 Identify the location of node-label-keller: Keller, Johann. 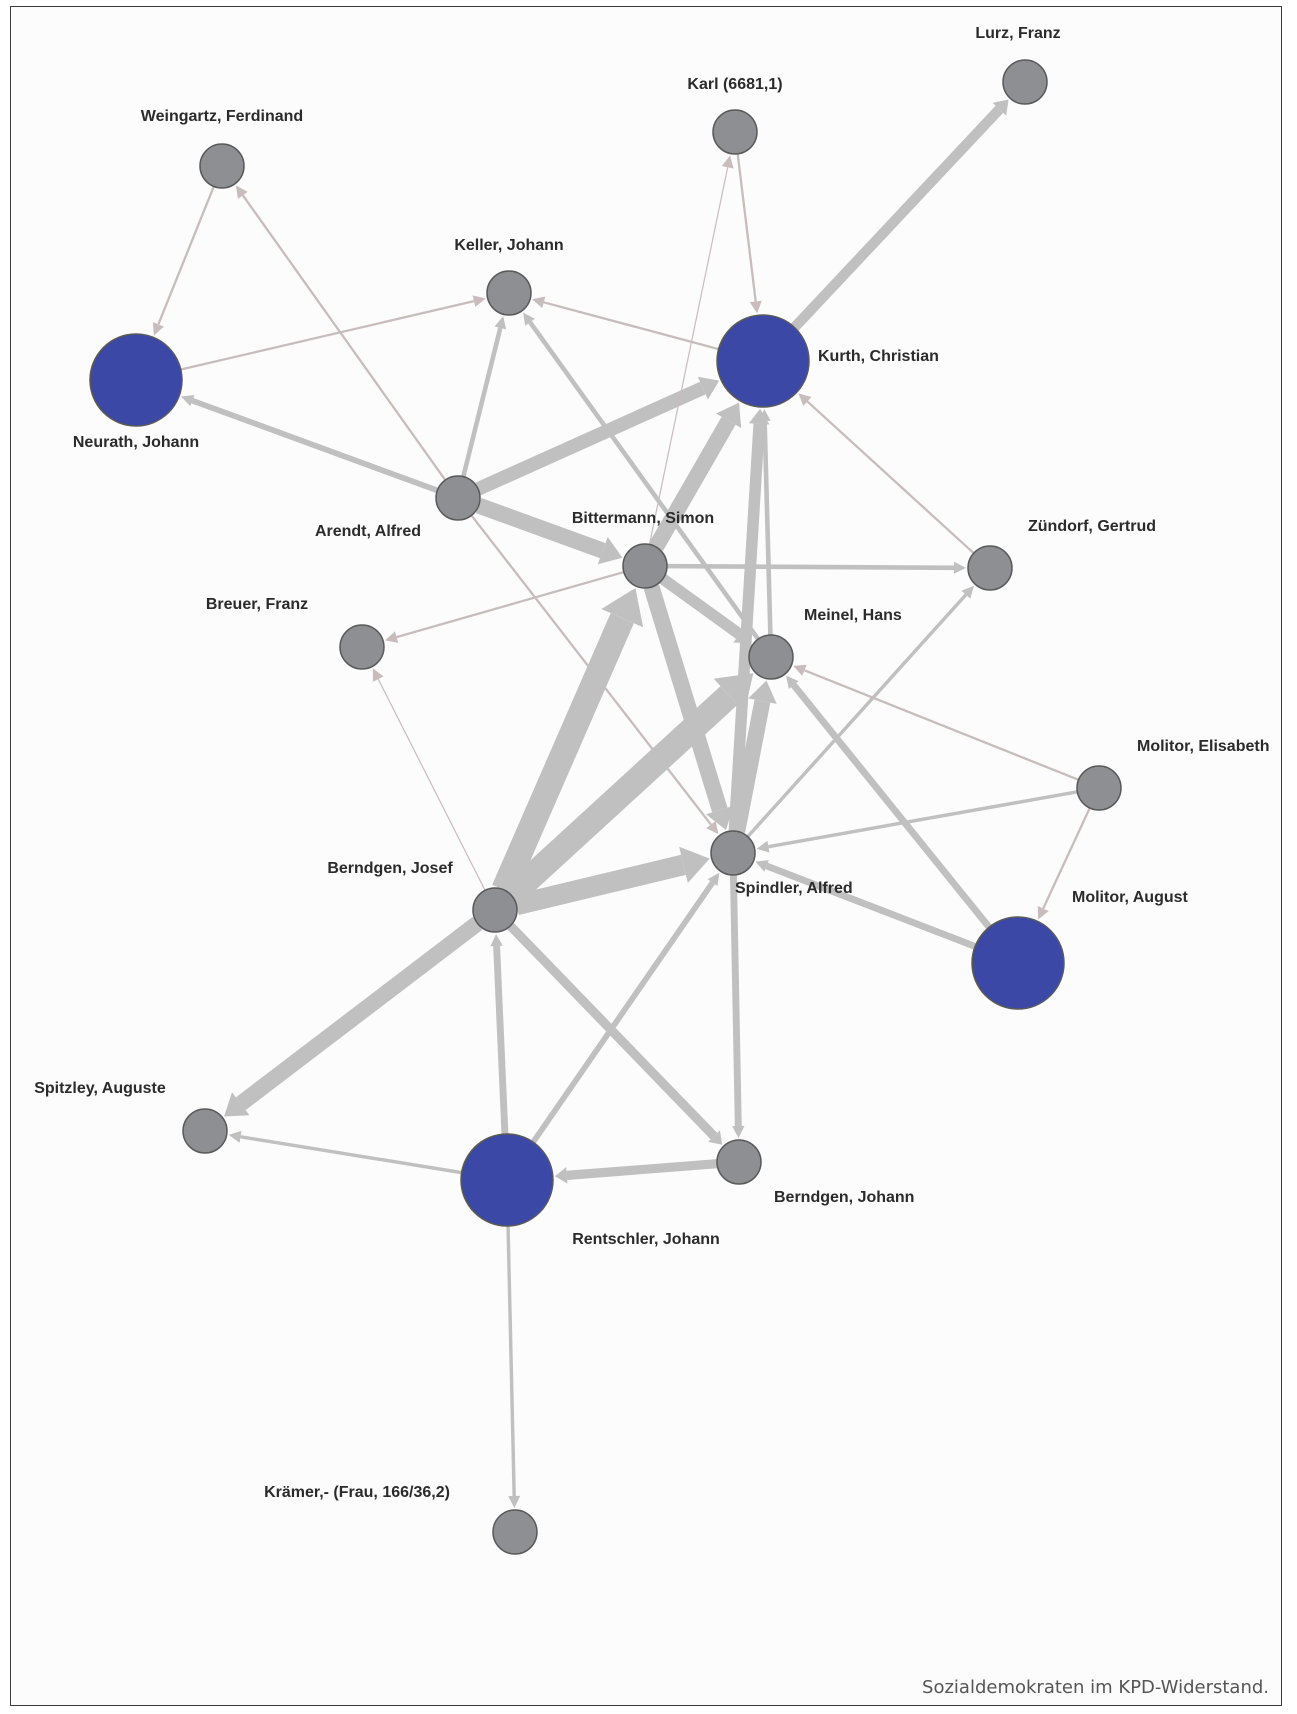
(508, 245).